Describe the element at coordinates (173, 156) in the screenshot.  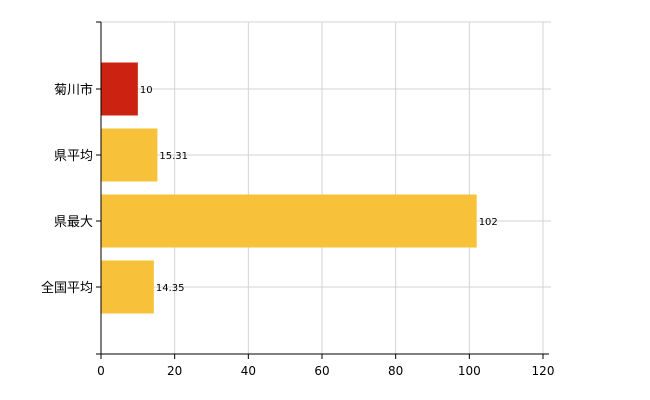
I see `data-label: 15.31` at that location.